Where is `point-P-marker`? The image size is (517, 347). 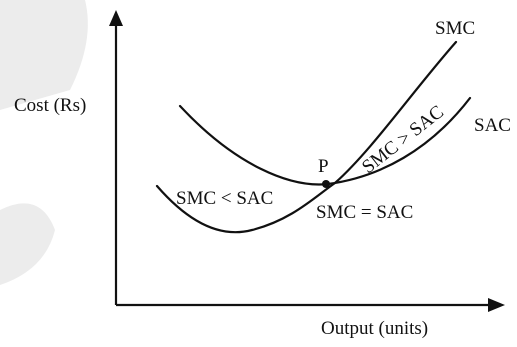
point-P-marker is located at coordinates (326, 184).